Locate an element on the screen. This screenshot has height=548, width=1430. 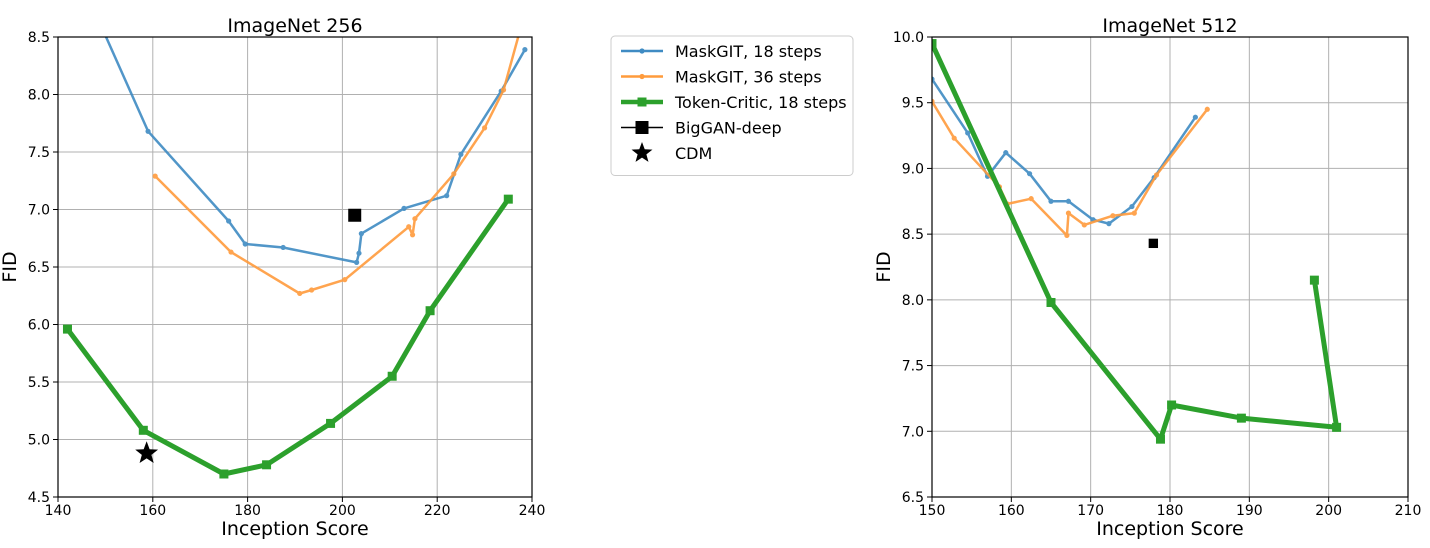
y-tick-label: 9.0 is located at coordinates (913, 169).